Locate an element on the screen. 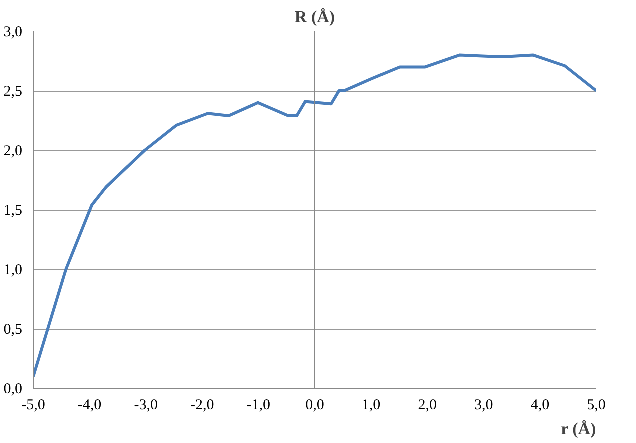 The image size is (636, 443). x-tick-label: -5,0 is located at coordinates (34, 406).